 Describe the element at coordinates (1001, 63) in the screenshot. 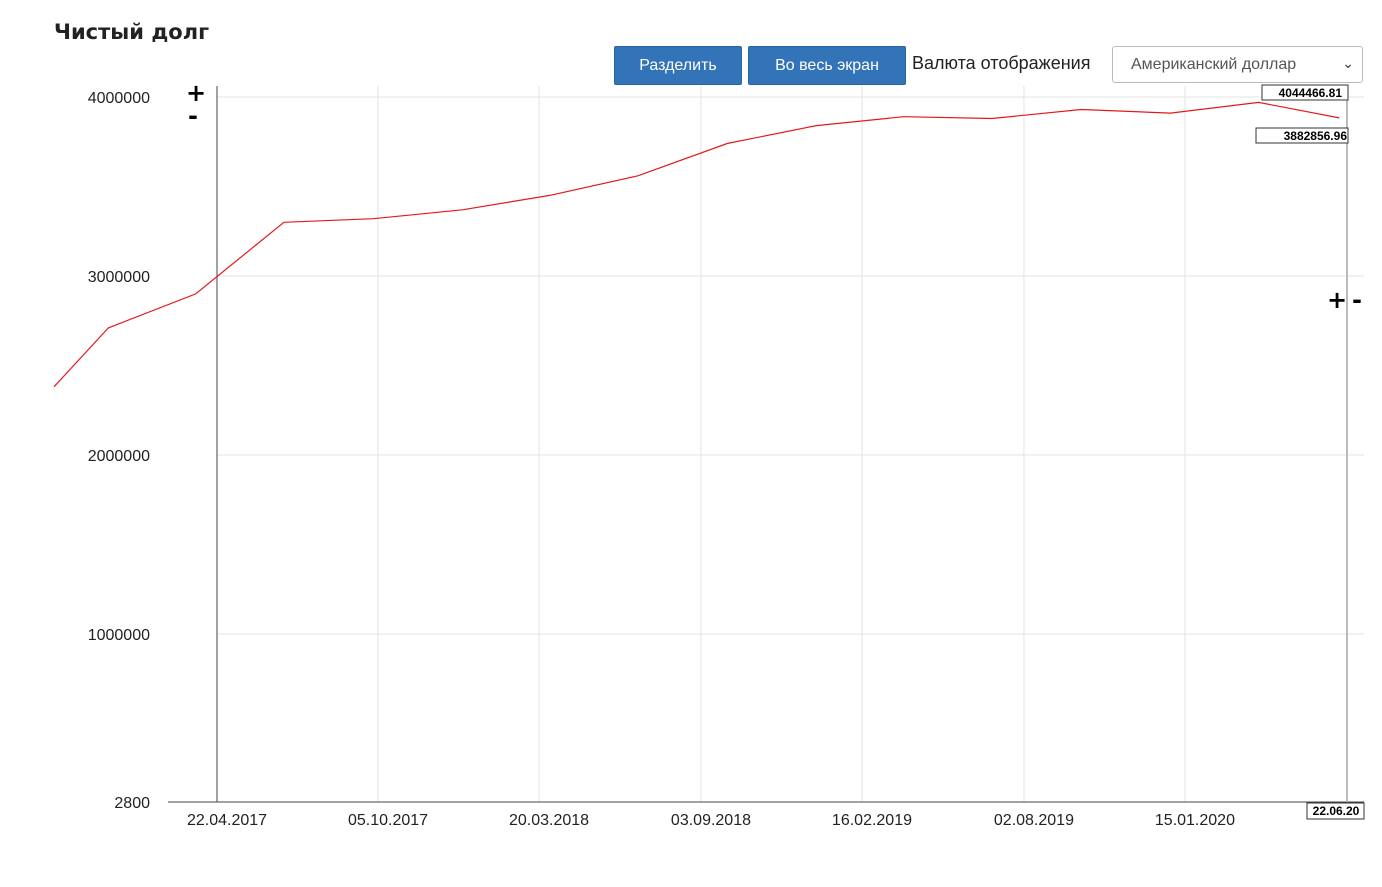

I see `currency-label: Валюта отображения` at that location.